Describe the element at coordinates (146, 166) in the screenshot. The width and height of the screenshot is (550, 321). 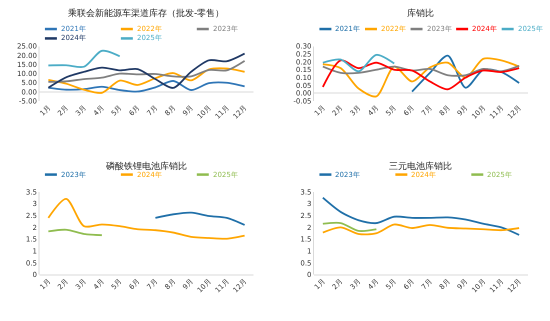
I see `chart-title: 磷酸铁锂电池库销比` at that location.